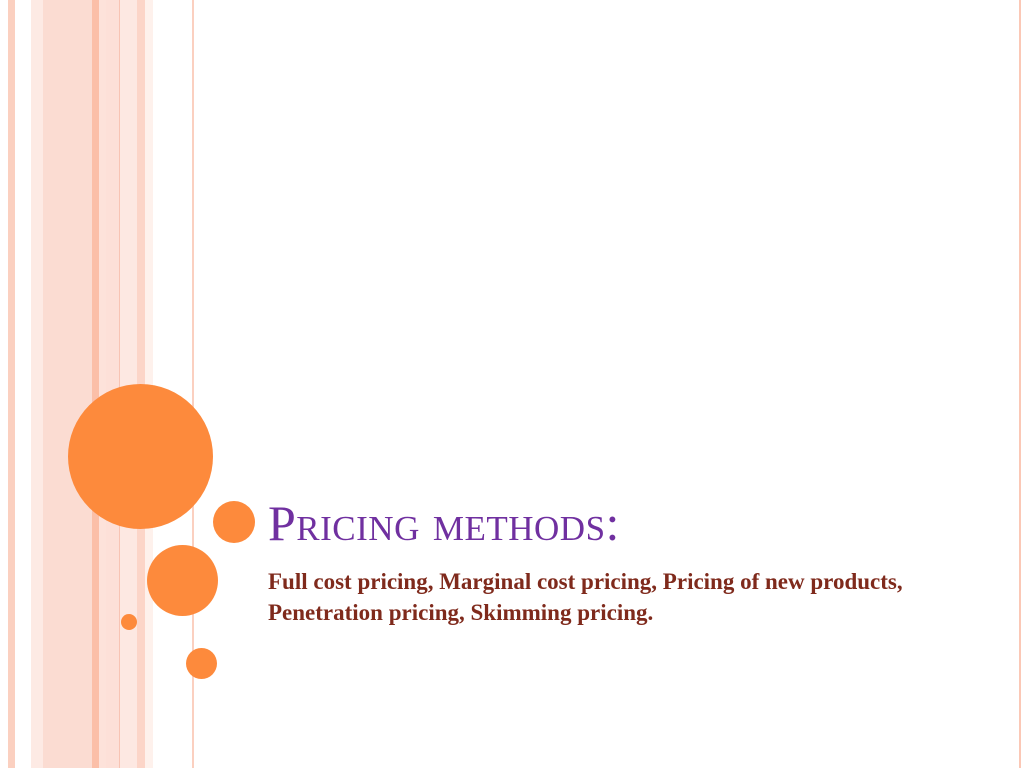 This screenshot has height=768, width=1024. What do you see at coordinates (234, 522) in the screenshot?
I see `circle-title-bullet` at bounding box center [234, 522].